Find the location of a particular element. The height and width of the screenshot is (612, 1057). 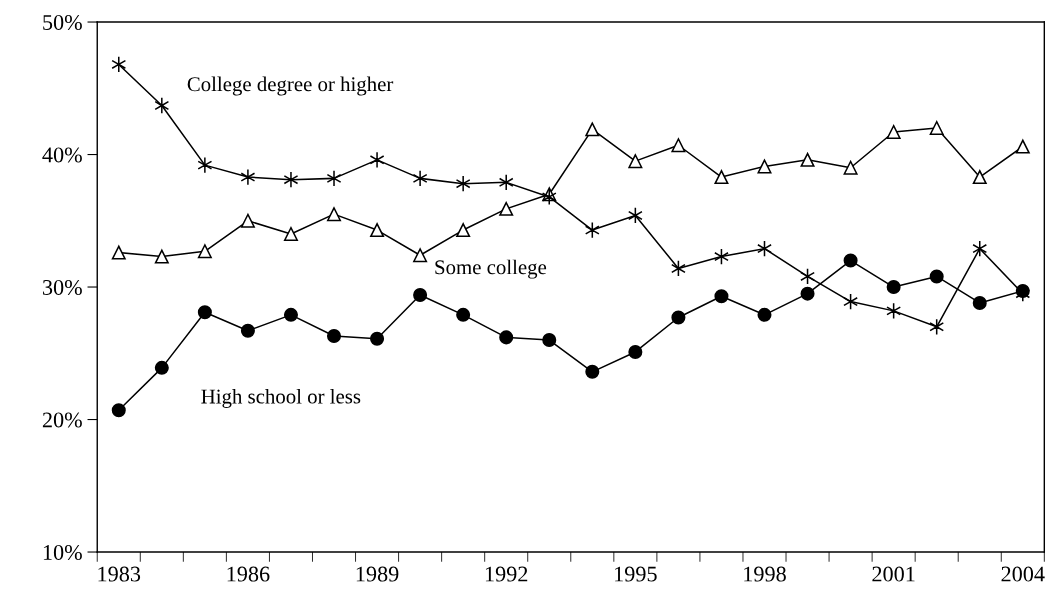

x-tick-label: 2001 is located at coordinates (893, 574).